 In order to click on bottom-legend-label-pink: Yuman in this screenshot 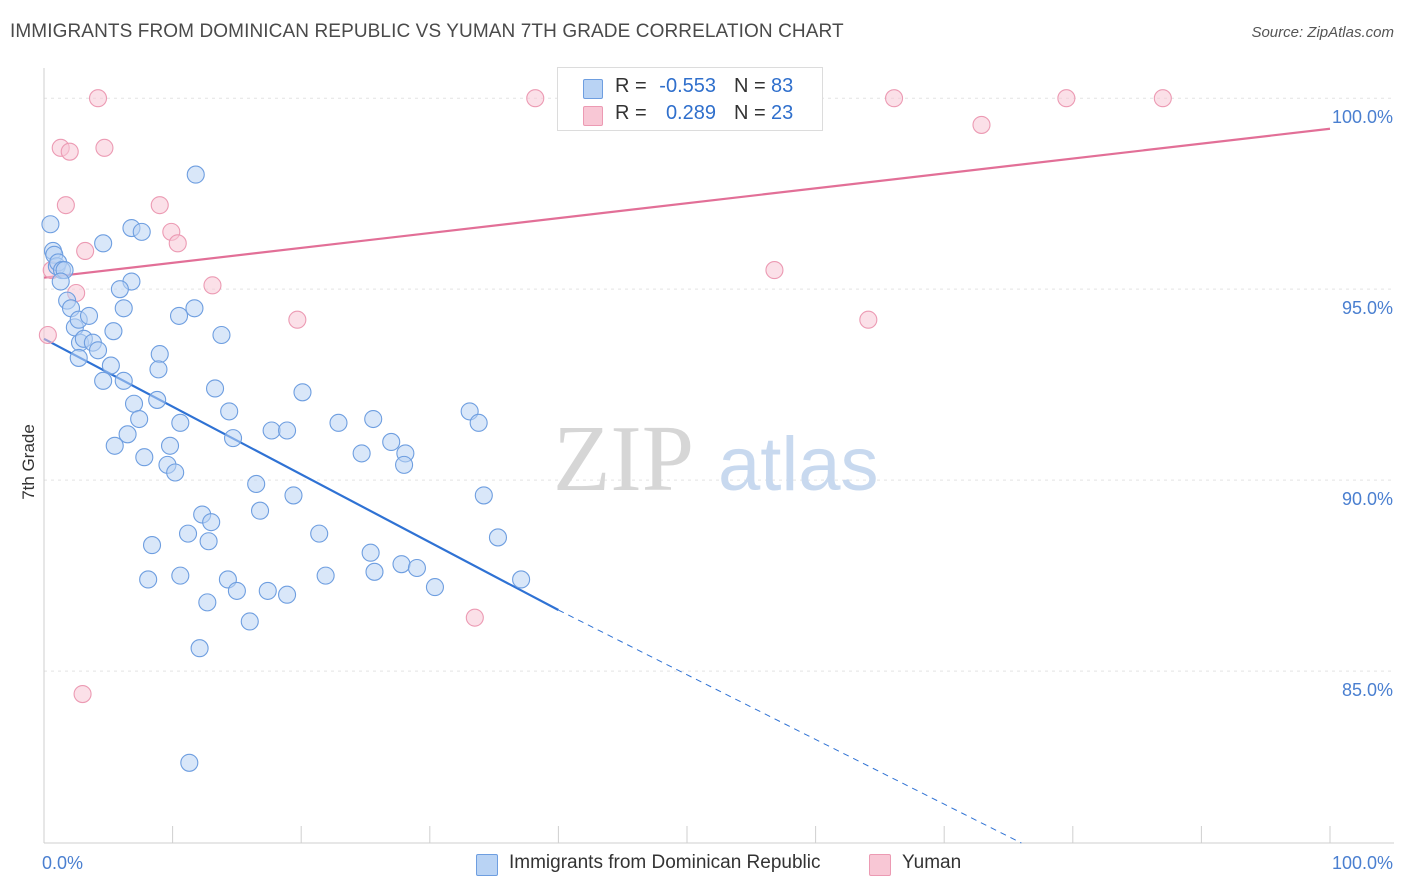, I will do `click(932, 862)`.